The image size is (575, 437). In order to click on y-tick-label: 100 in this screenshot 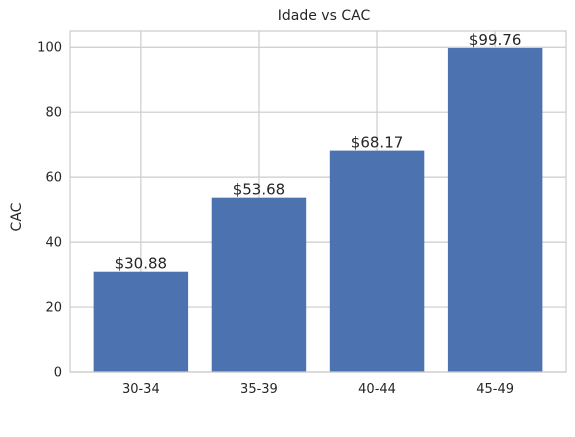, I will do `click(49, 48)`.